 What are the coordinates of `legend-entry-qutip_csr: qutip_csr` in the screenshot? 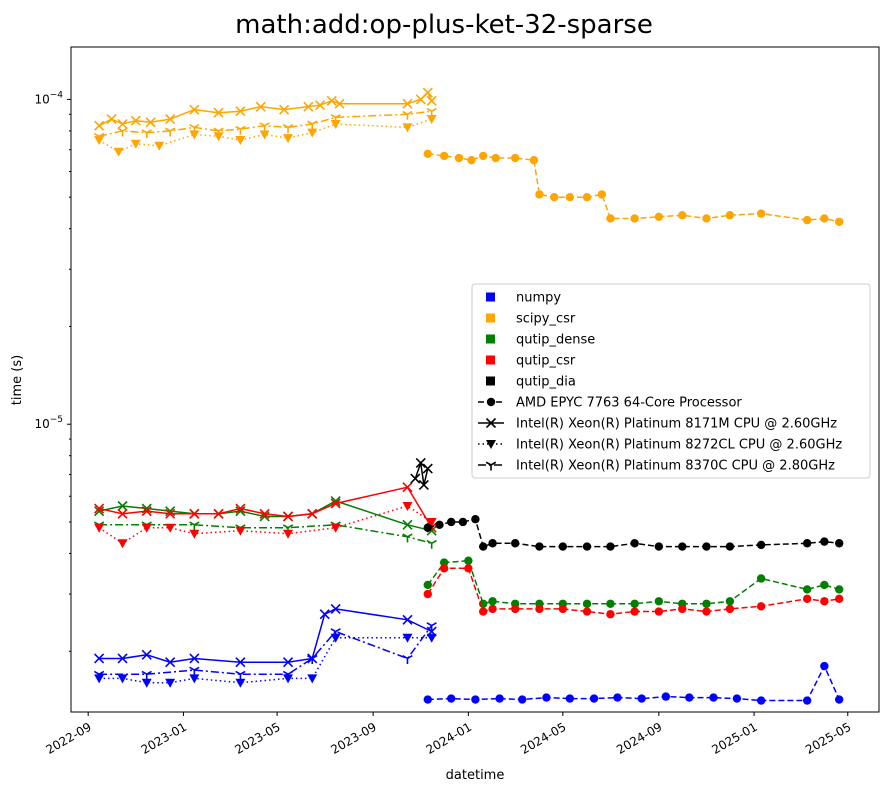 It's located at (531, 361).